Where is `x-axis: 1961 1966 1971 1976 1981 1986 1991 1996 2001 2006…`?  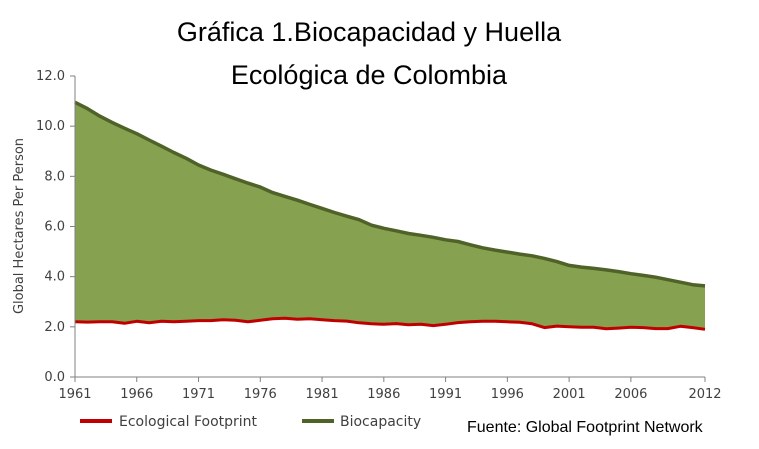 x-axis: 1961 1966 1971 1976 1981 1986 1991 1996 2001 2006… is located at coordinates (390, 389).